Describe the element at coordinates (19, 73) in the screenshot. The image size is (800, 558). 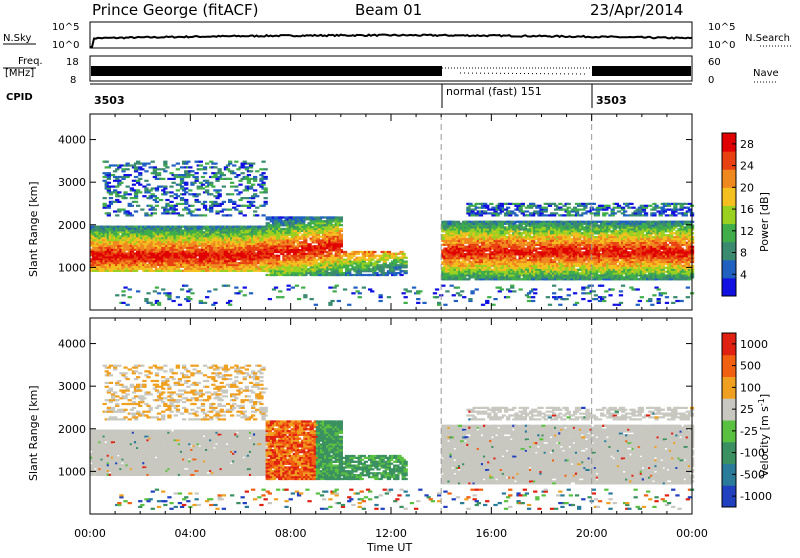
I see `freq-label-units: [MHz]` at that location.